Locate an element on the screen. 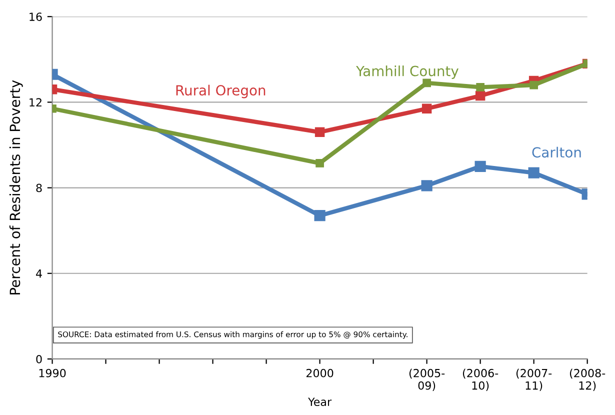 This screenshot has height=415, width=615. x-axis-title: Year is located at coordinates (320, 402).